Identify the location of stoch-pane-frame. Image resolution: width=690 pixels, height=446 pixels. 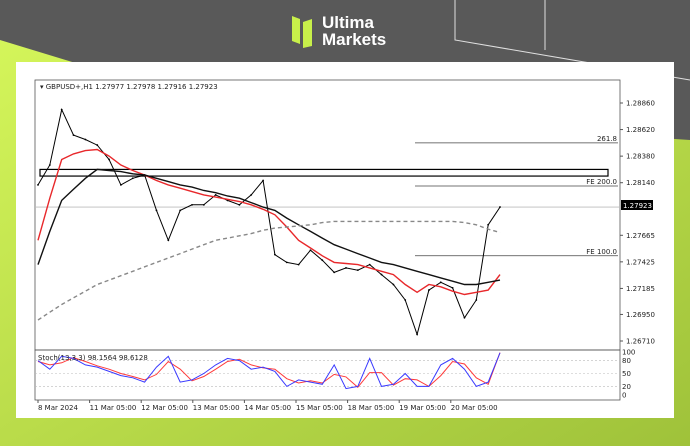
(327, 375).